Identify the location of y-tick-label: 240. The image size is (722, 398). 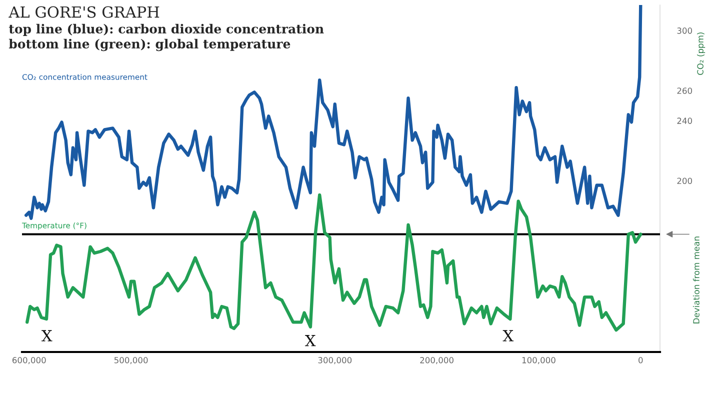
(684, 121).